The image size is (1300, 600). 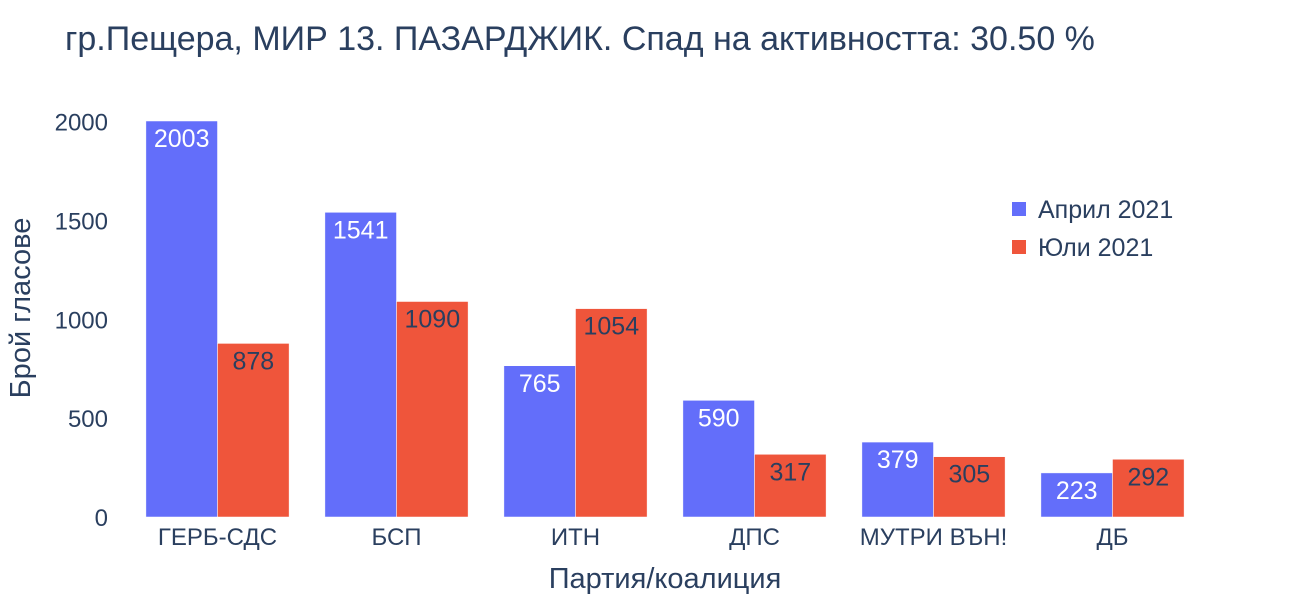 I want to click on x-axis-title: Партия/коалиция, so click(x=665, y=579).